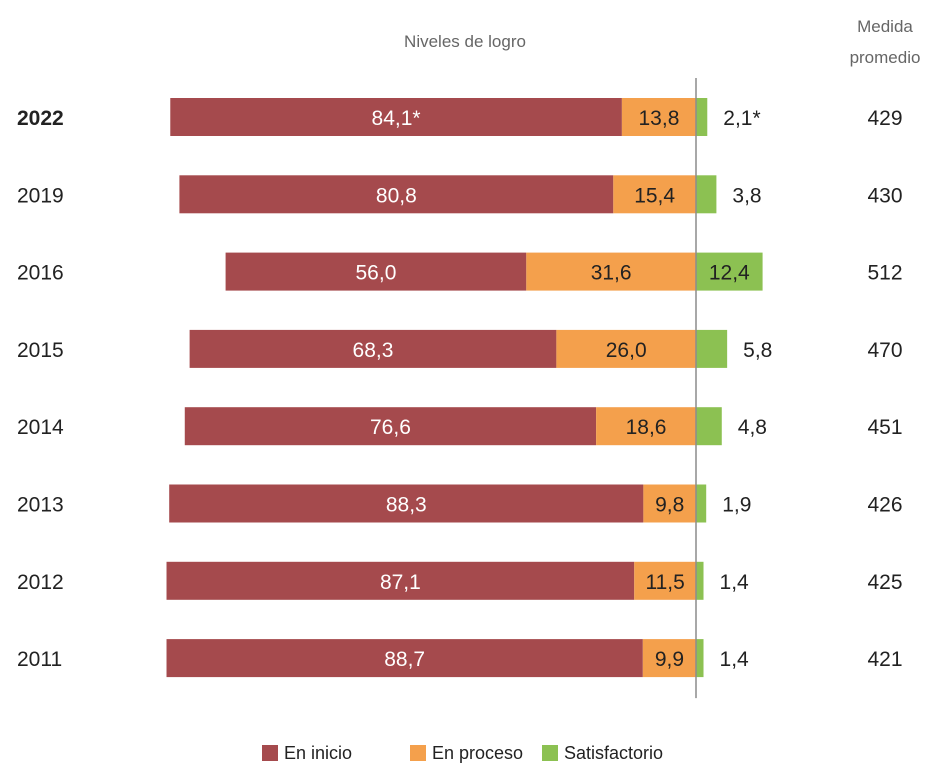 The height and width of the screenshot is (765, 934). I want to click on year-label: 2019, so click(40, 195).